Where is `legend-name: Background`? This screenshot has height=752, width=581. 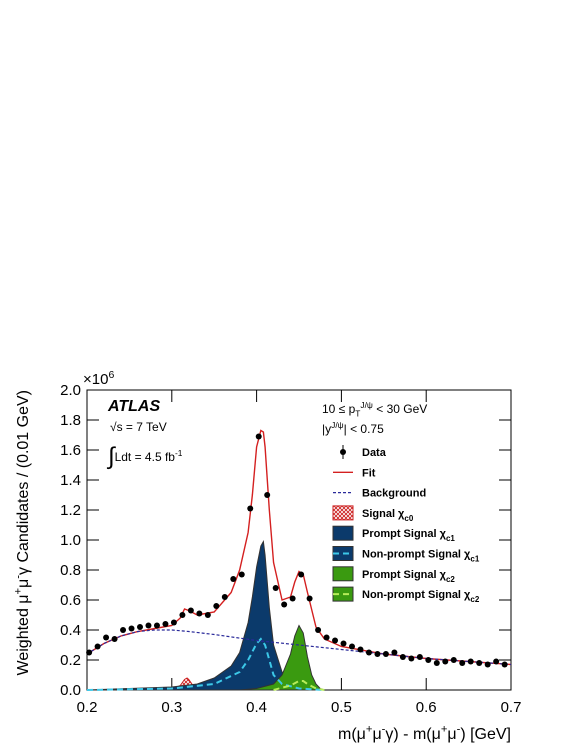
legend-name: Background is located at coordinates (394, 494).